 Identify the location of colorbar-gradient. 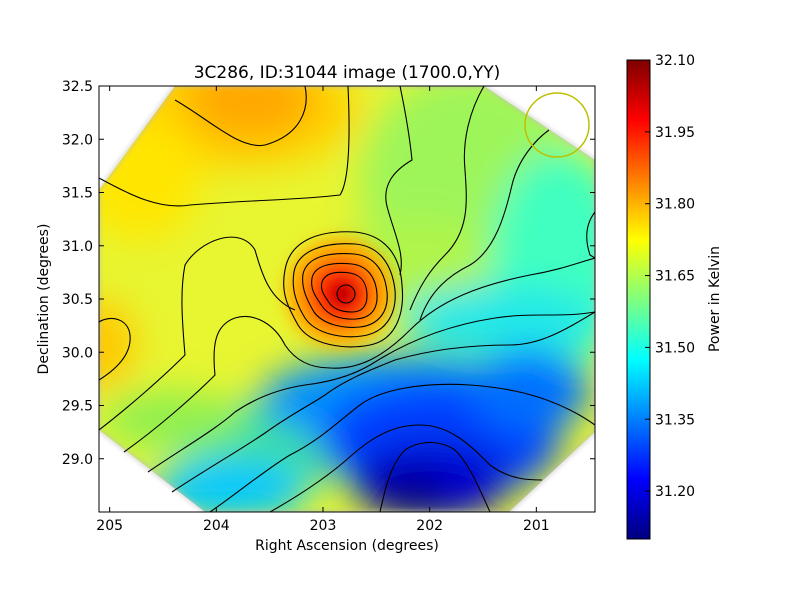
(638, 299).